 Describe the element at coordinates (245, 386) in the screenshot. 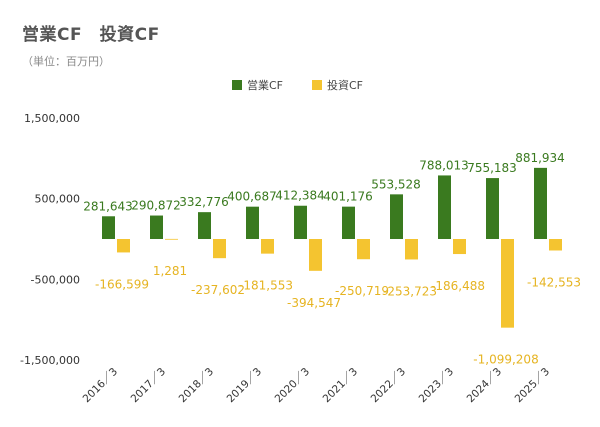

I see `x-tick-label: 2019／3` at that location.